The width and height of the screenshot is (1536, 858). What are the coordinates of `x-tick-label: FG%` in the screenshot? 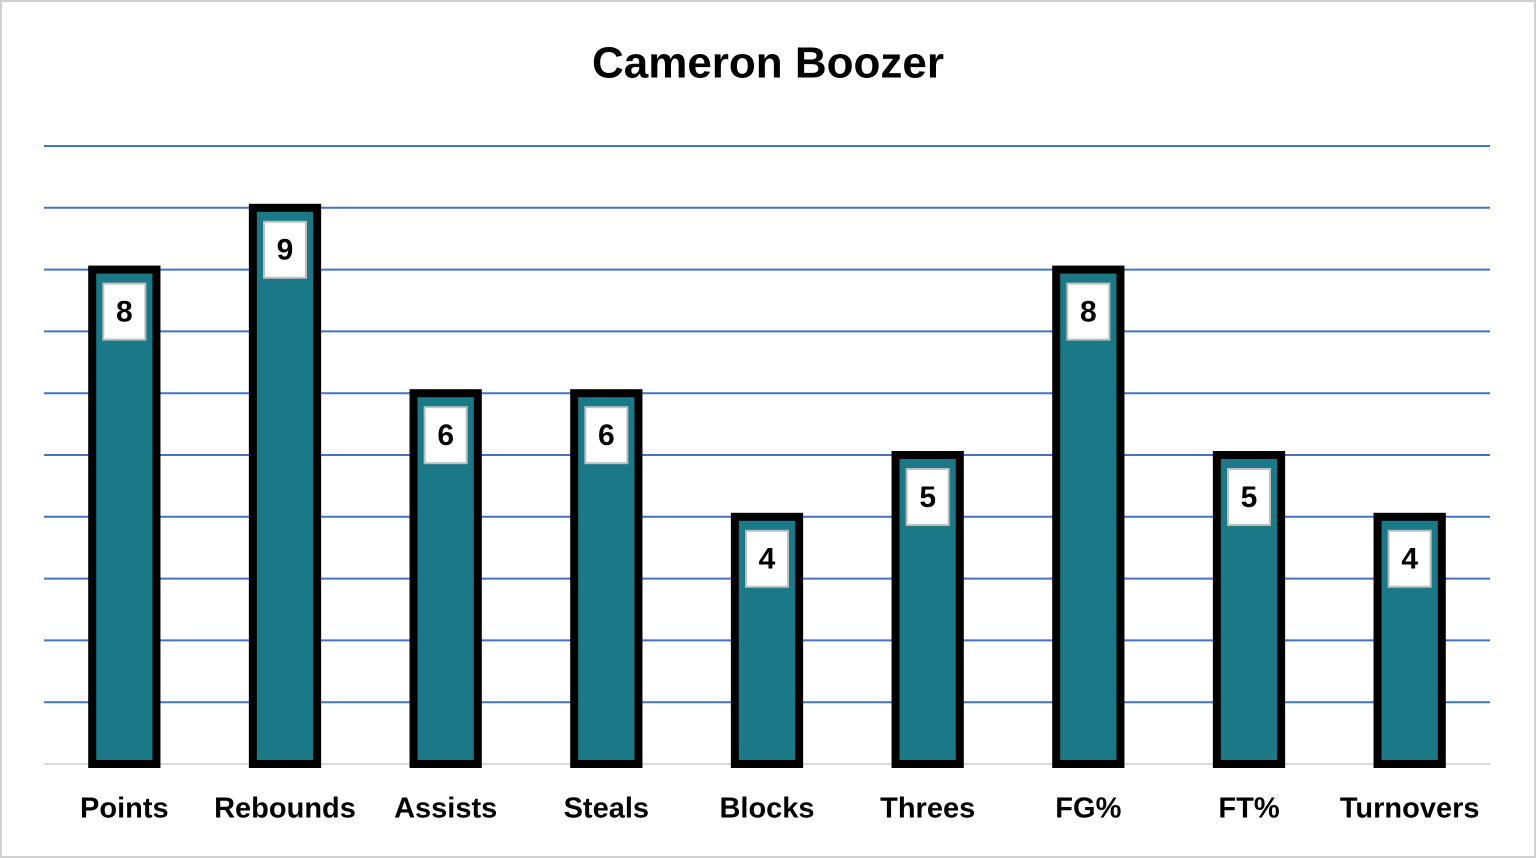 It's located at (1088, 809).